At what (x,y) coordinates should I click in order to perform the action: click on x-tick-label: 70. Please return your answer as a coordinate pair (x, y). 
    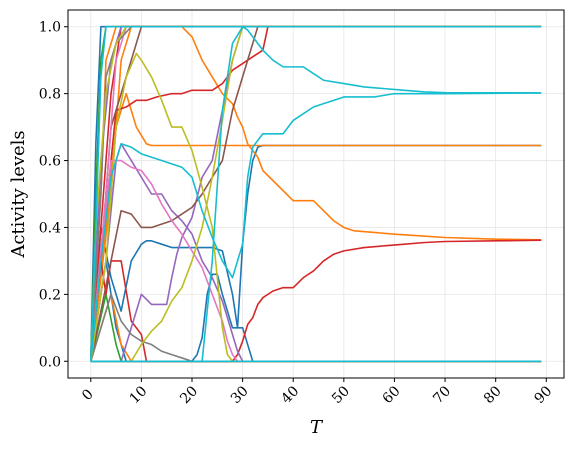
    Looking at the image, I should click on (442, 395).